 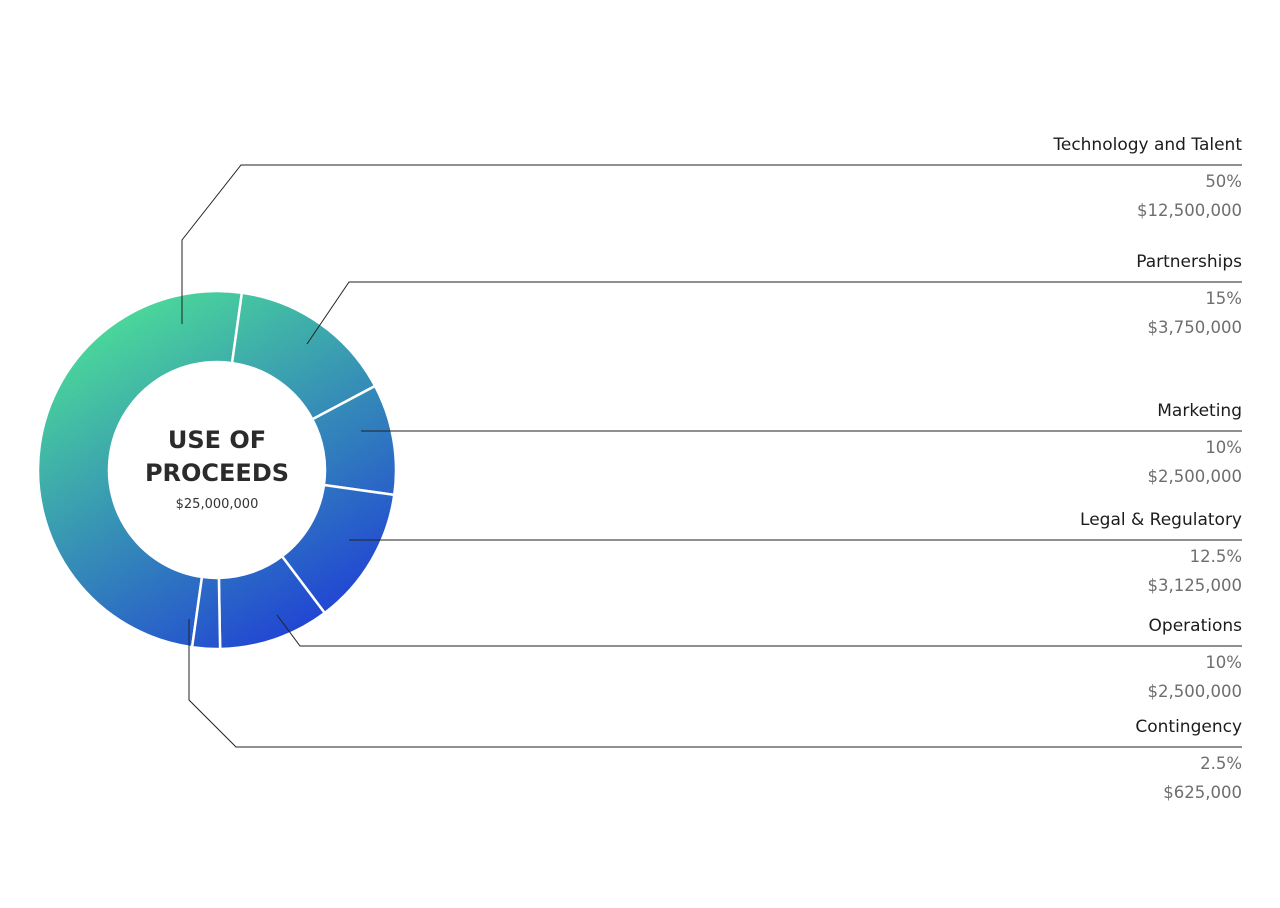 What do you see at coordinates (759, 630) in the screenshot?
I see `leader-line-operations` at bounding box center [759, 630].